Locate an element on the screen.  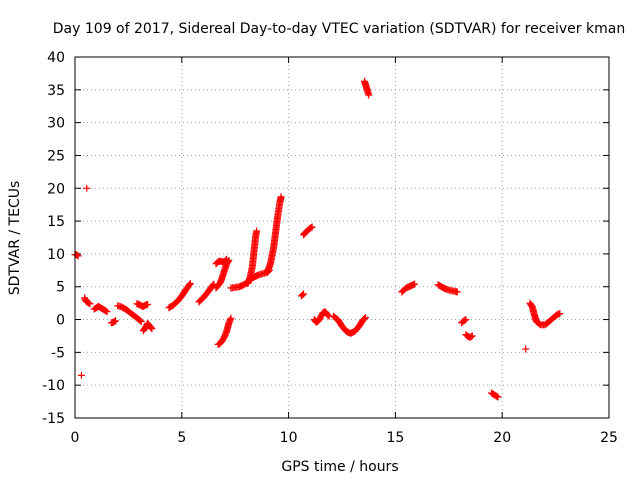
y-tick-label: 5 is located at coordinates (60, 288).